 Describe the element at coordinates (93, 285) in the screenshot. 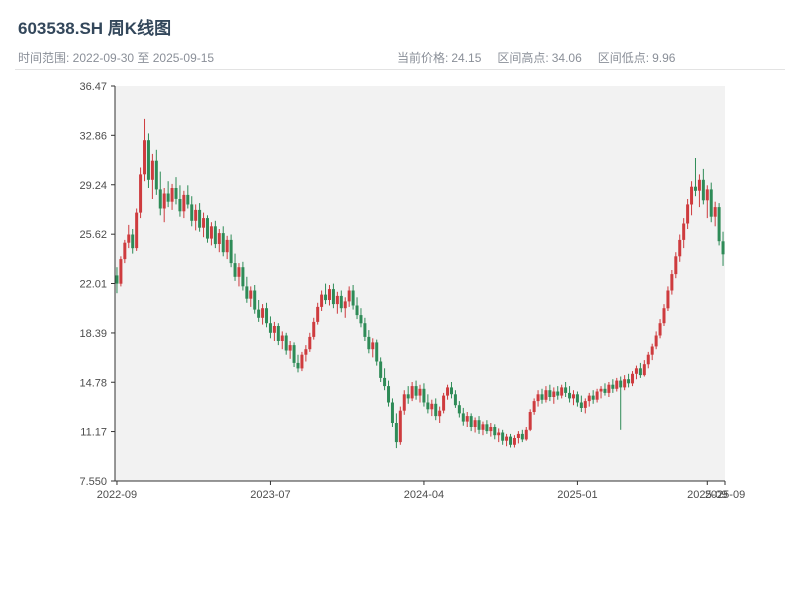

I see `svg-text: 22.01` at that location.